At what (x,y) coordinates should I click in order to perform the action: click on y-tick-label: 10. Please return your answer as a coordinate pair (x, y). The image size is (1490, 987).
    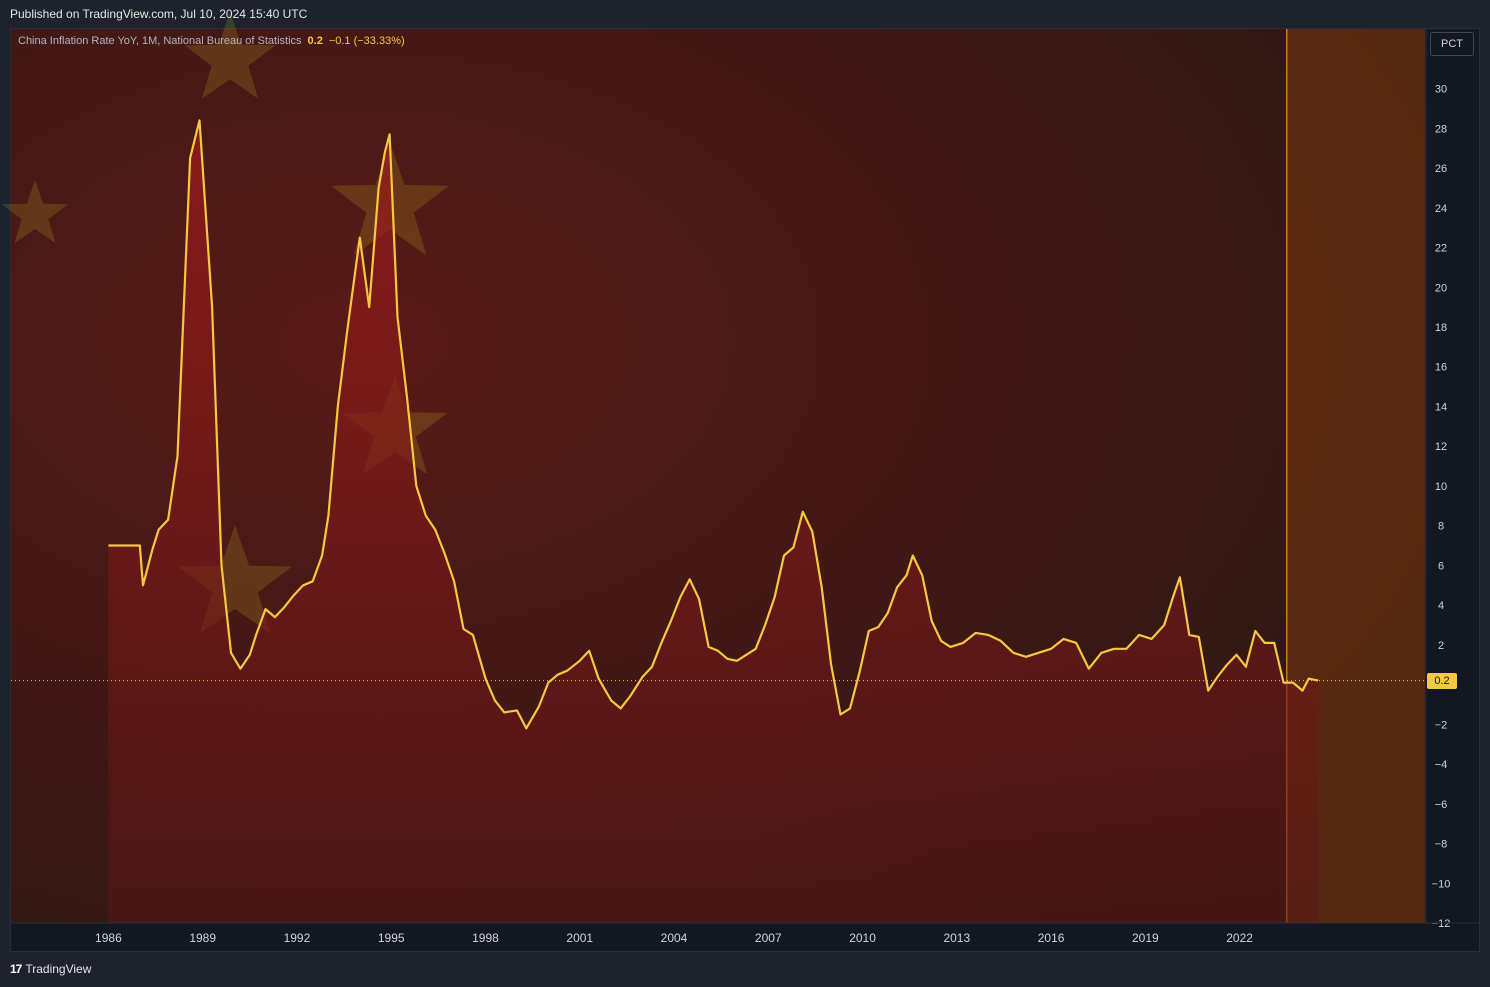
    Looking at the image, I should click on (1441, 487).